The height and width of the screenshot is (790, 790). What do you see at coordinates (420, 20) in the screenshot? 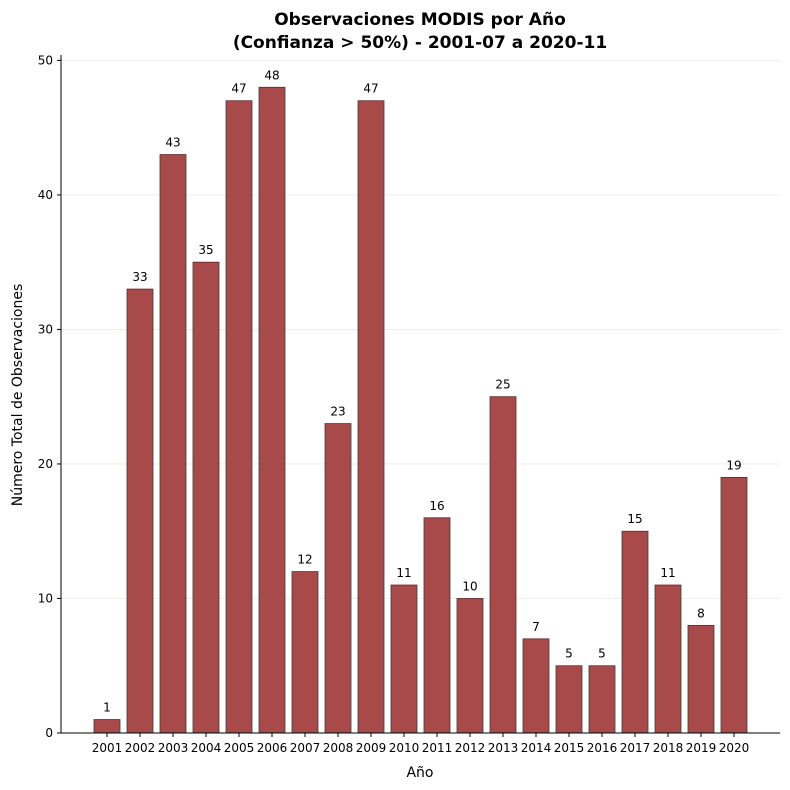
I see `chart-title-line1: Observaciones MODIS por Año` at bounding box center [420, 20].